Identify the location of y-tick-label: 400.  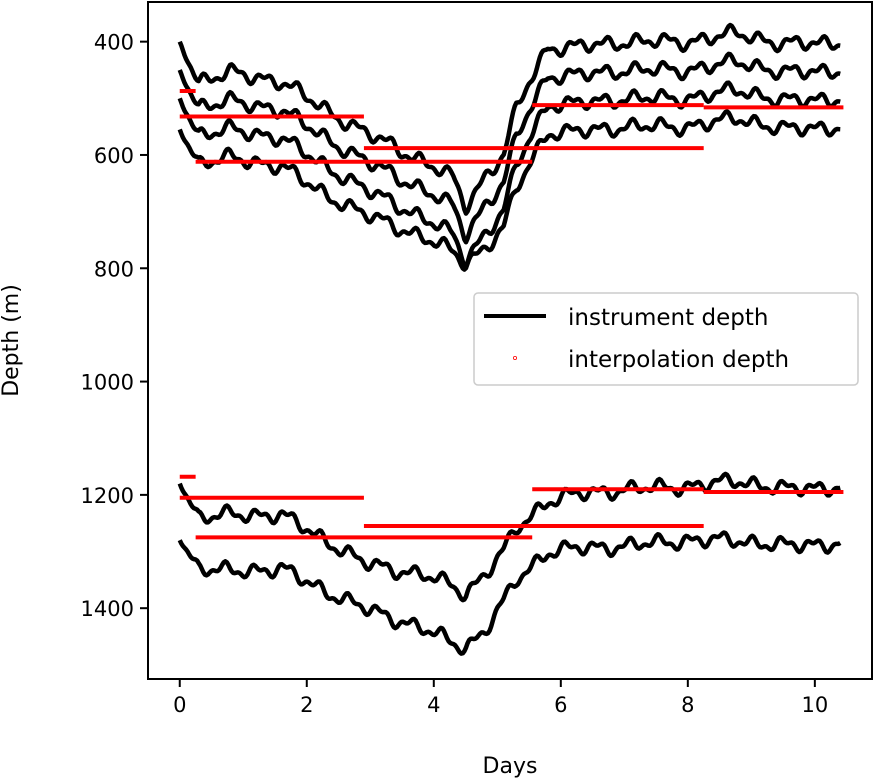
(114, 43).